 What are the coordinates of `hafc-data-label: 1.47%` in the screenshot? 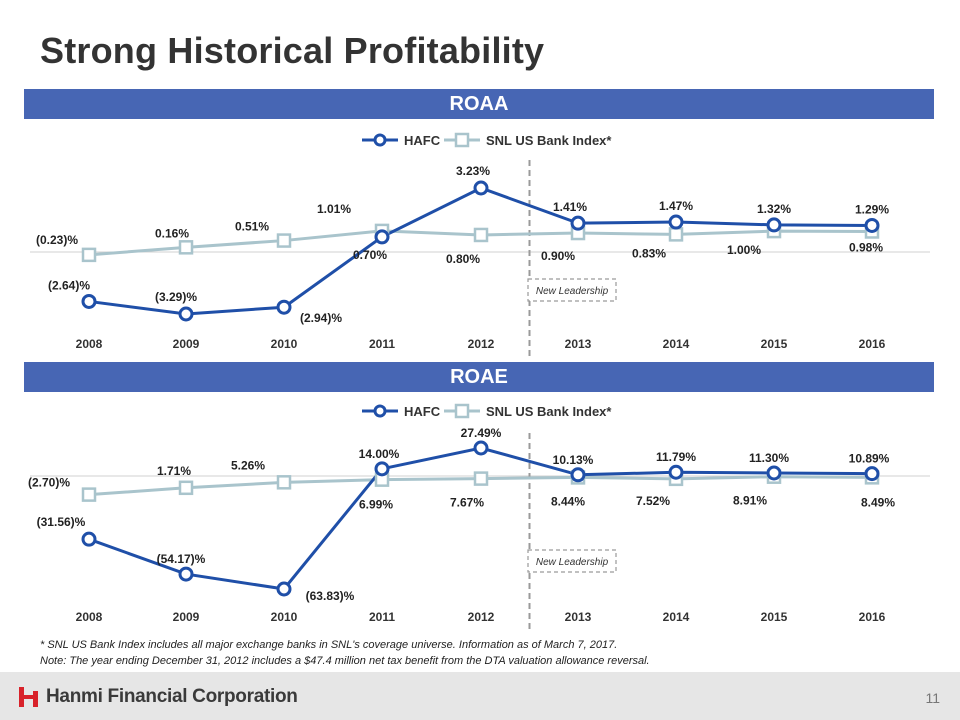 It's located at (676, 206).